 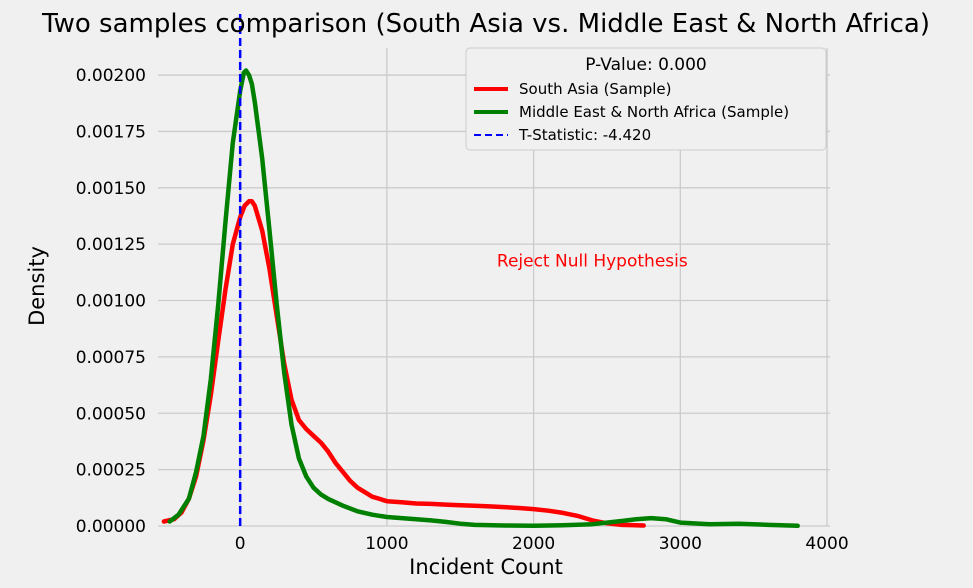 I want to click on legend-label-t-statistic: T-Statistic: -4.420, so click(x=584, y=135).